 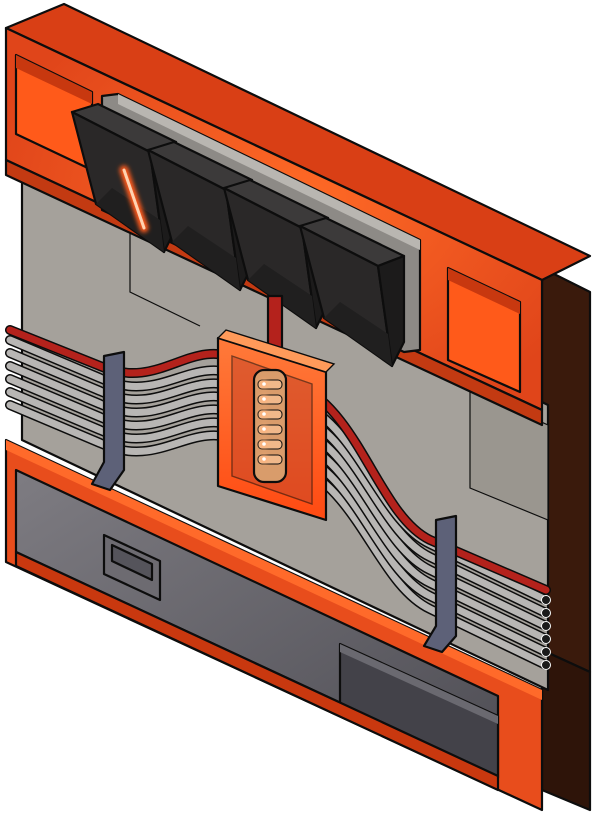 I want to click on chassis-side-face, so click(x=566, y=539).